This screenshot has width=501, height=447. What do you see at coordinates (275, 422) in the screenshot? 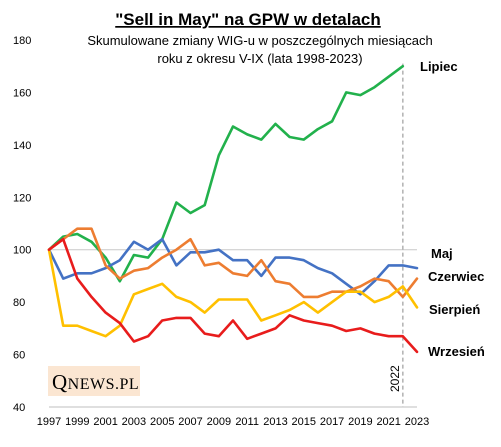
I see `x-tick-label: 2013` at bounding box center [275, 422].